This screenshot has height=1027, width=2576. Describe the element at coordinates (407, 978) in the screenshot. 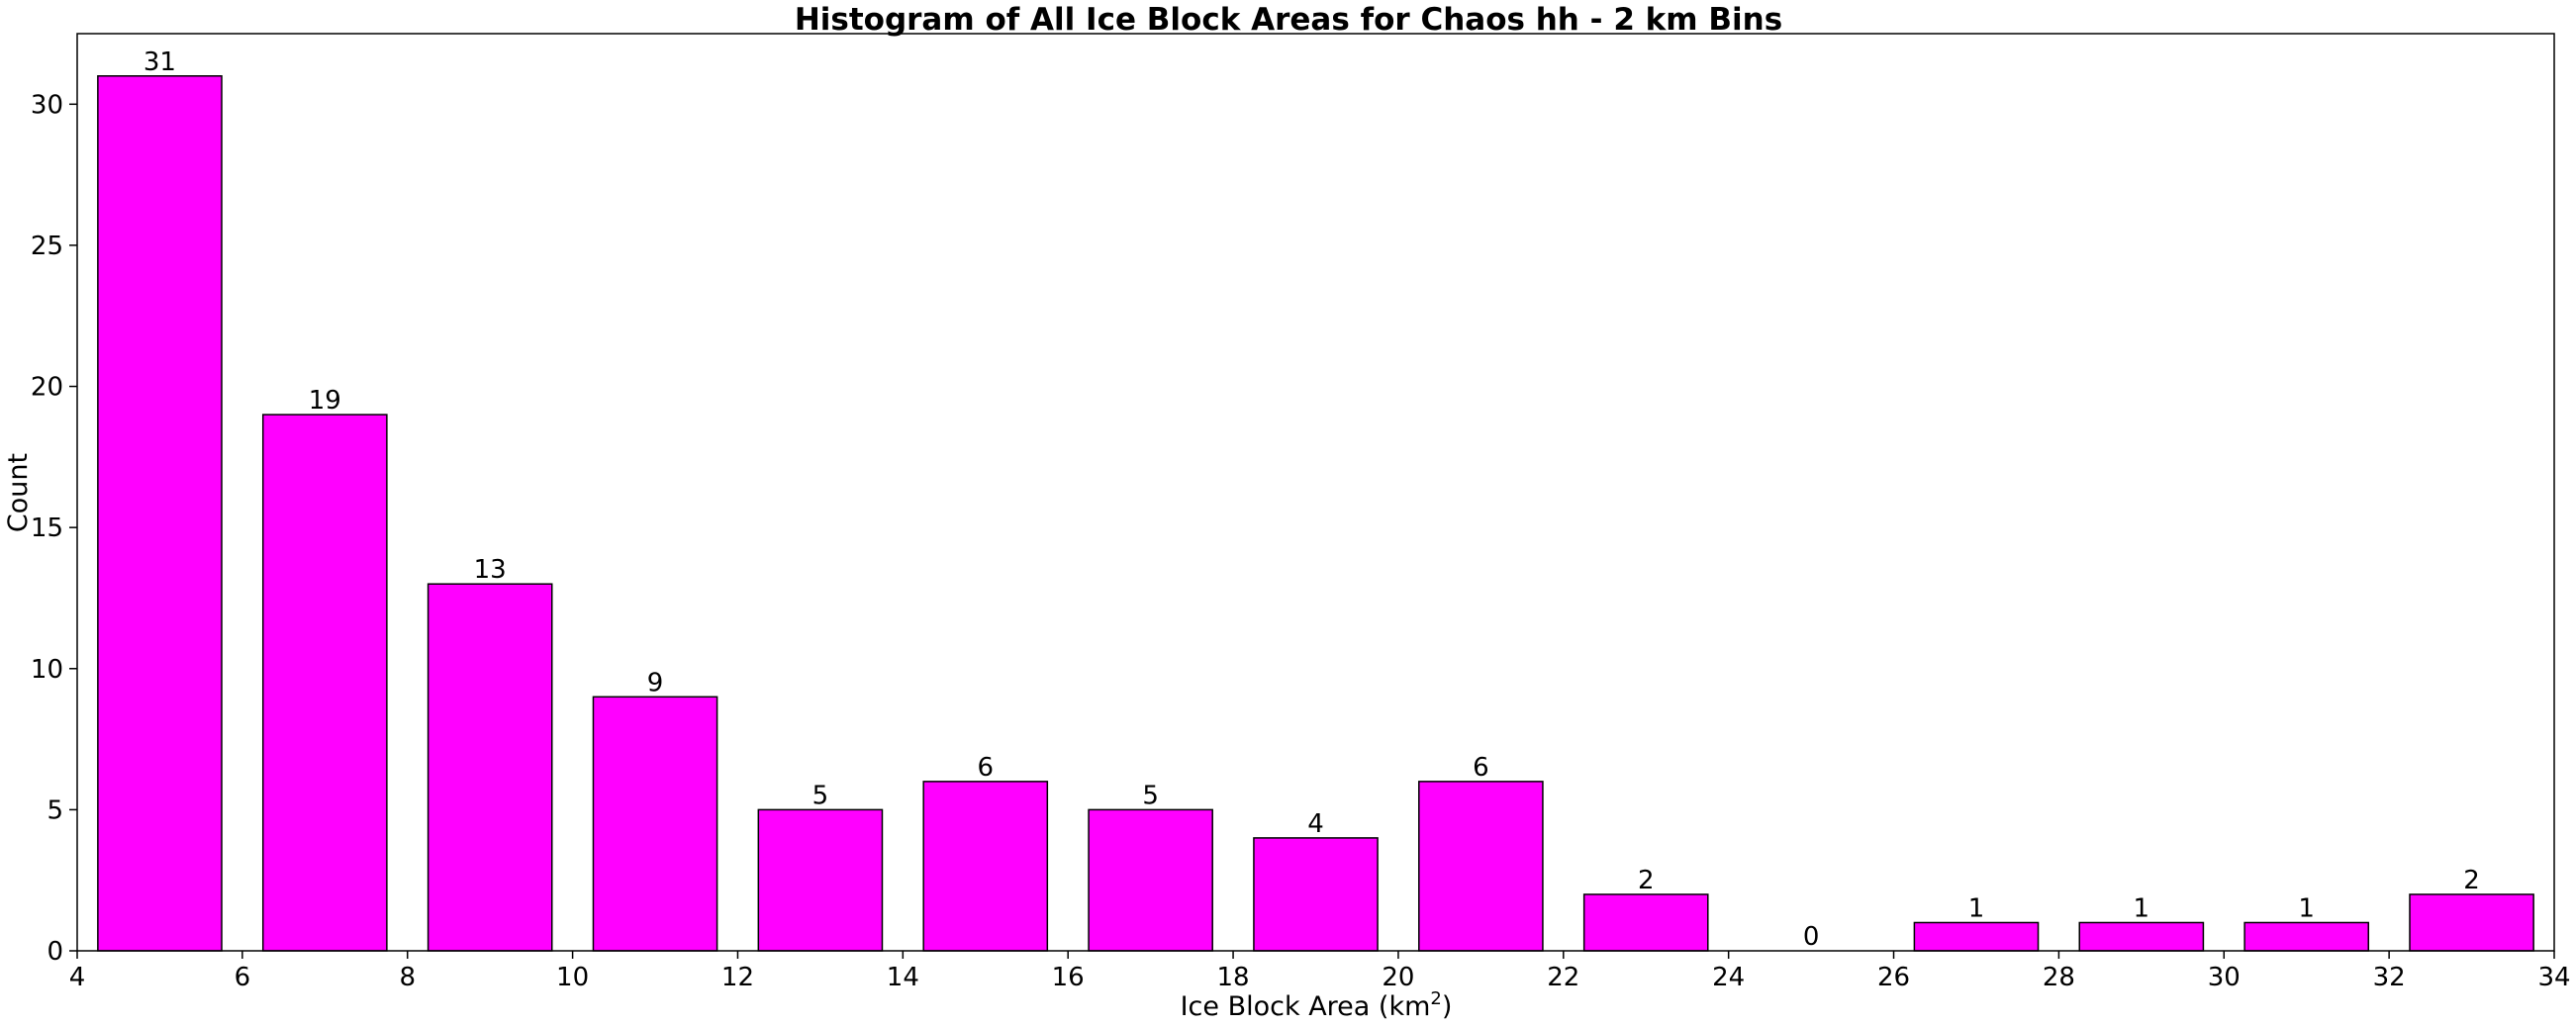

I see `x-tick-label: 8` at that location.